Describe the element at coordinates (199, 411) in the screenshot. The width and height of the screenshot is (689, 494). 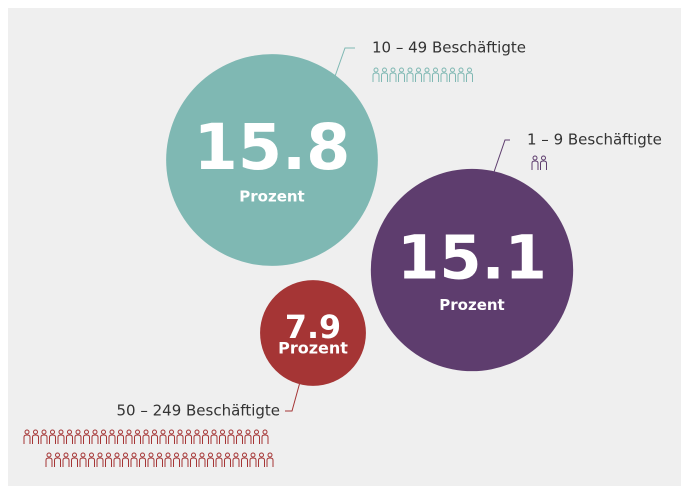
I see `category-label: 50 – 249 Beschäftigte` at that location.